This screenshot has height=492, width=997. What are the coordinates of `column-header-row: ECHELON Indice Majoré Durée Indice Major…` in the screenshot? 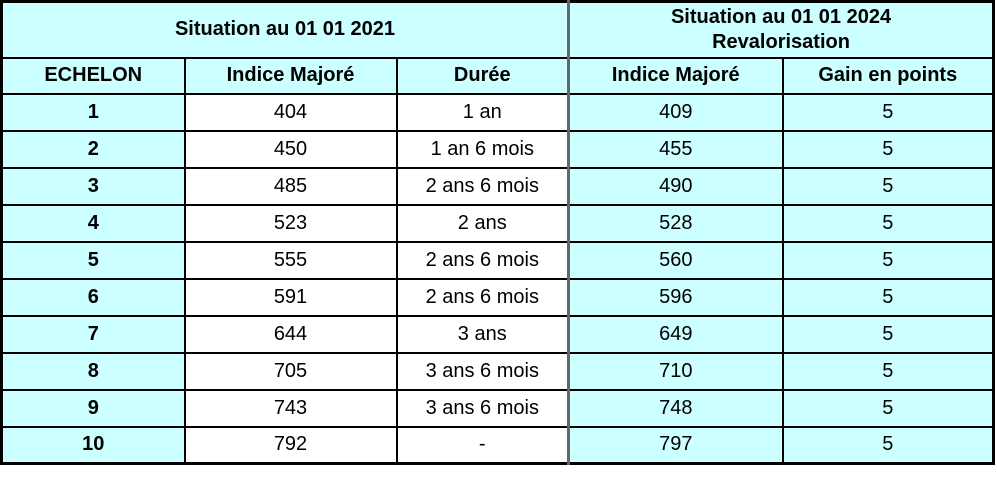 It's located at (497, 75).